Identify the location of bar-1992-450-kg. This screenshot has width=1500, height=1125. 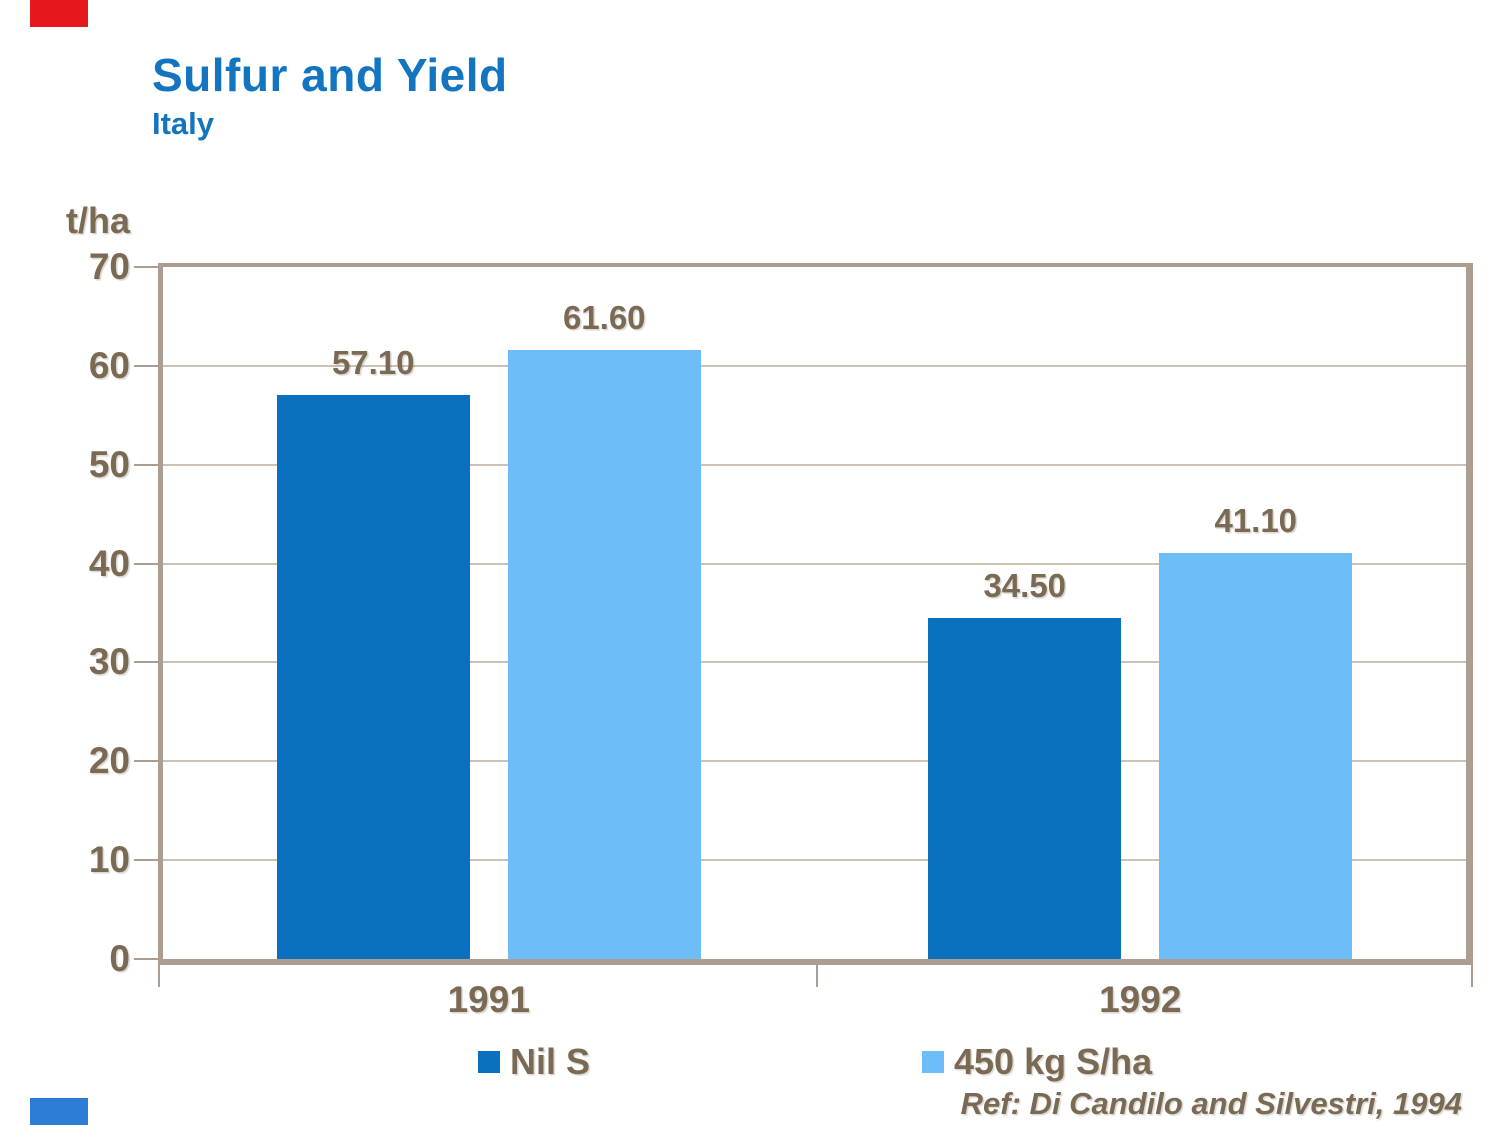
(1256, 755).